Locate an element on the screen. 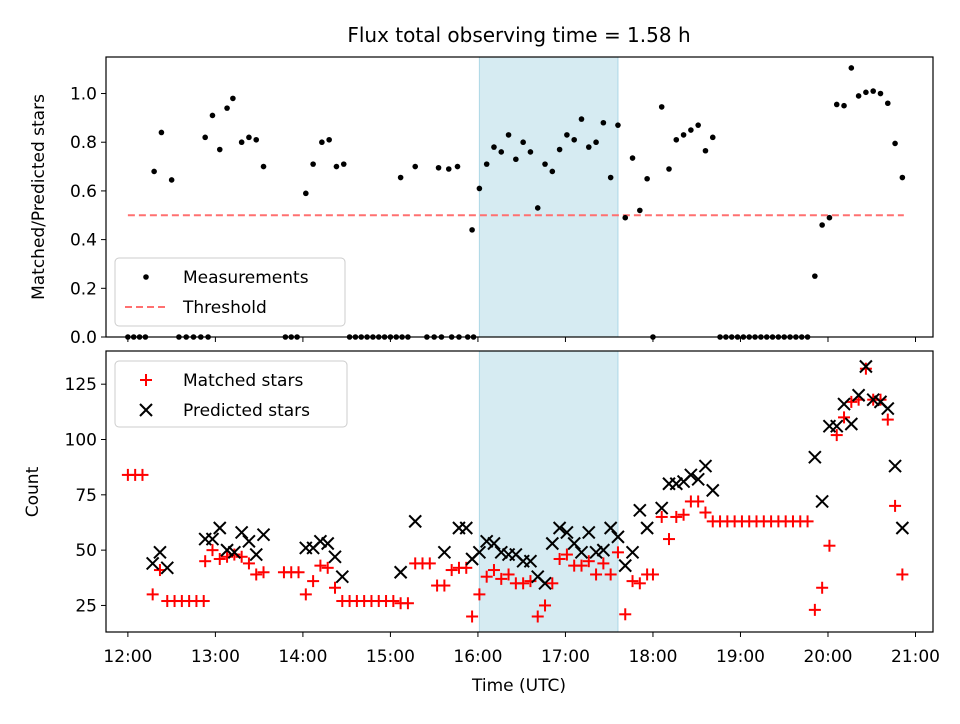 The image size is (960, 724). legend-matched-marker is located at coordinates (146, 380).